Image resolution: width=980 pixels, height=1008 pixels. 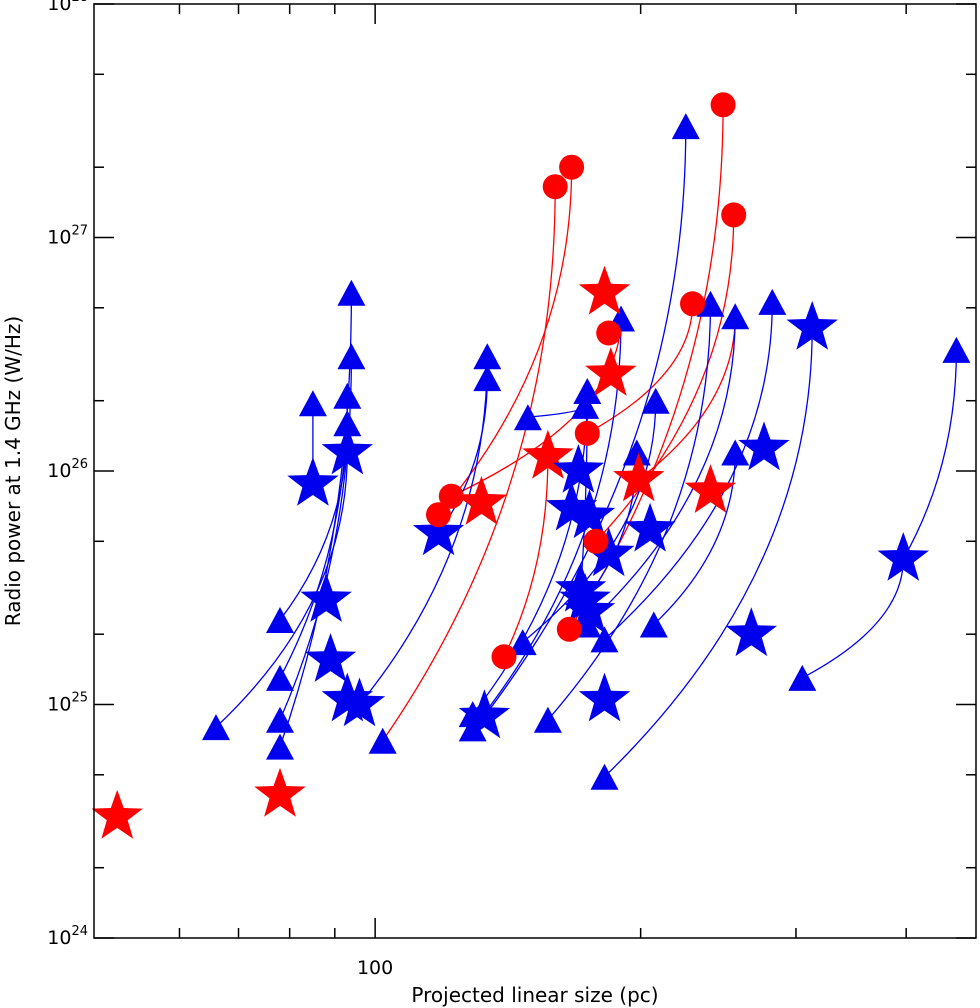 What do you see at coordinates (534, 995) in the screenshot?
I see `x-axis-label: Projected linear size (pc)` at bounding box center [534, 995].